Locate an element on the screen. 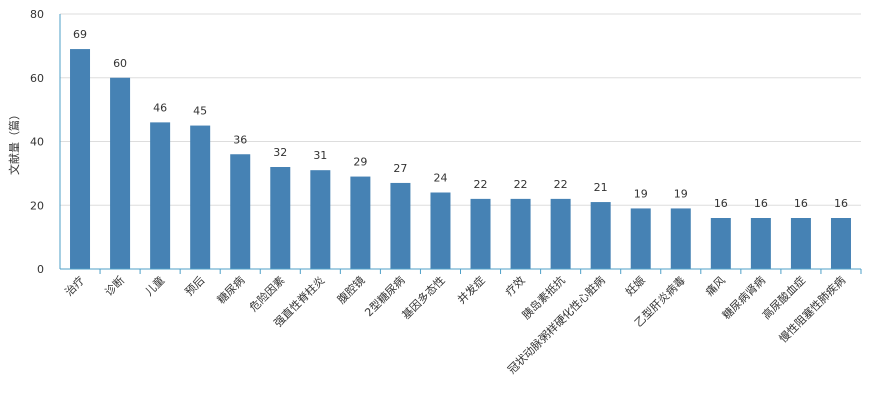 The image size is (871, 406). bar-value-label: 69 is located at coordinates (80, 34).